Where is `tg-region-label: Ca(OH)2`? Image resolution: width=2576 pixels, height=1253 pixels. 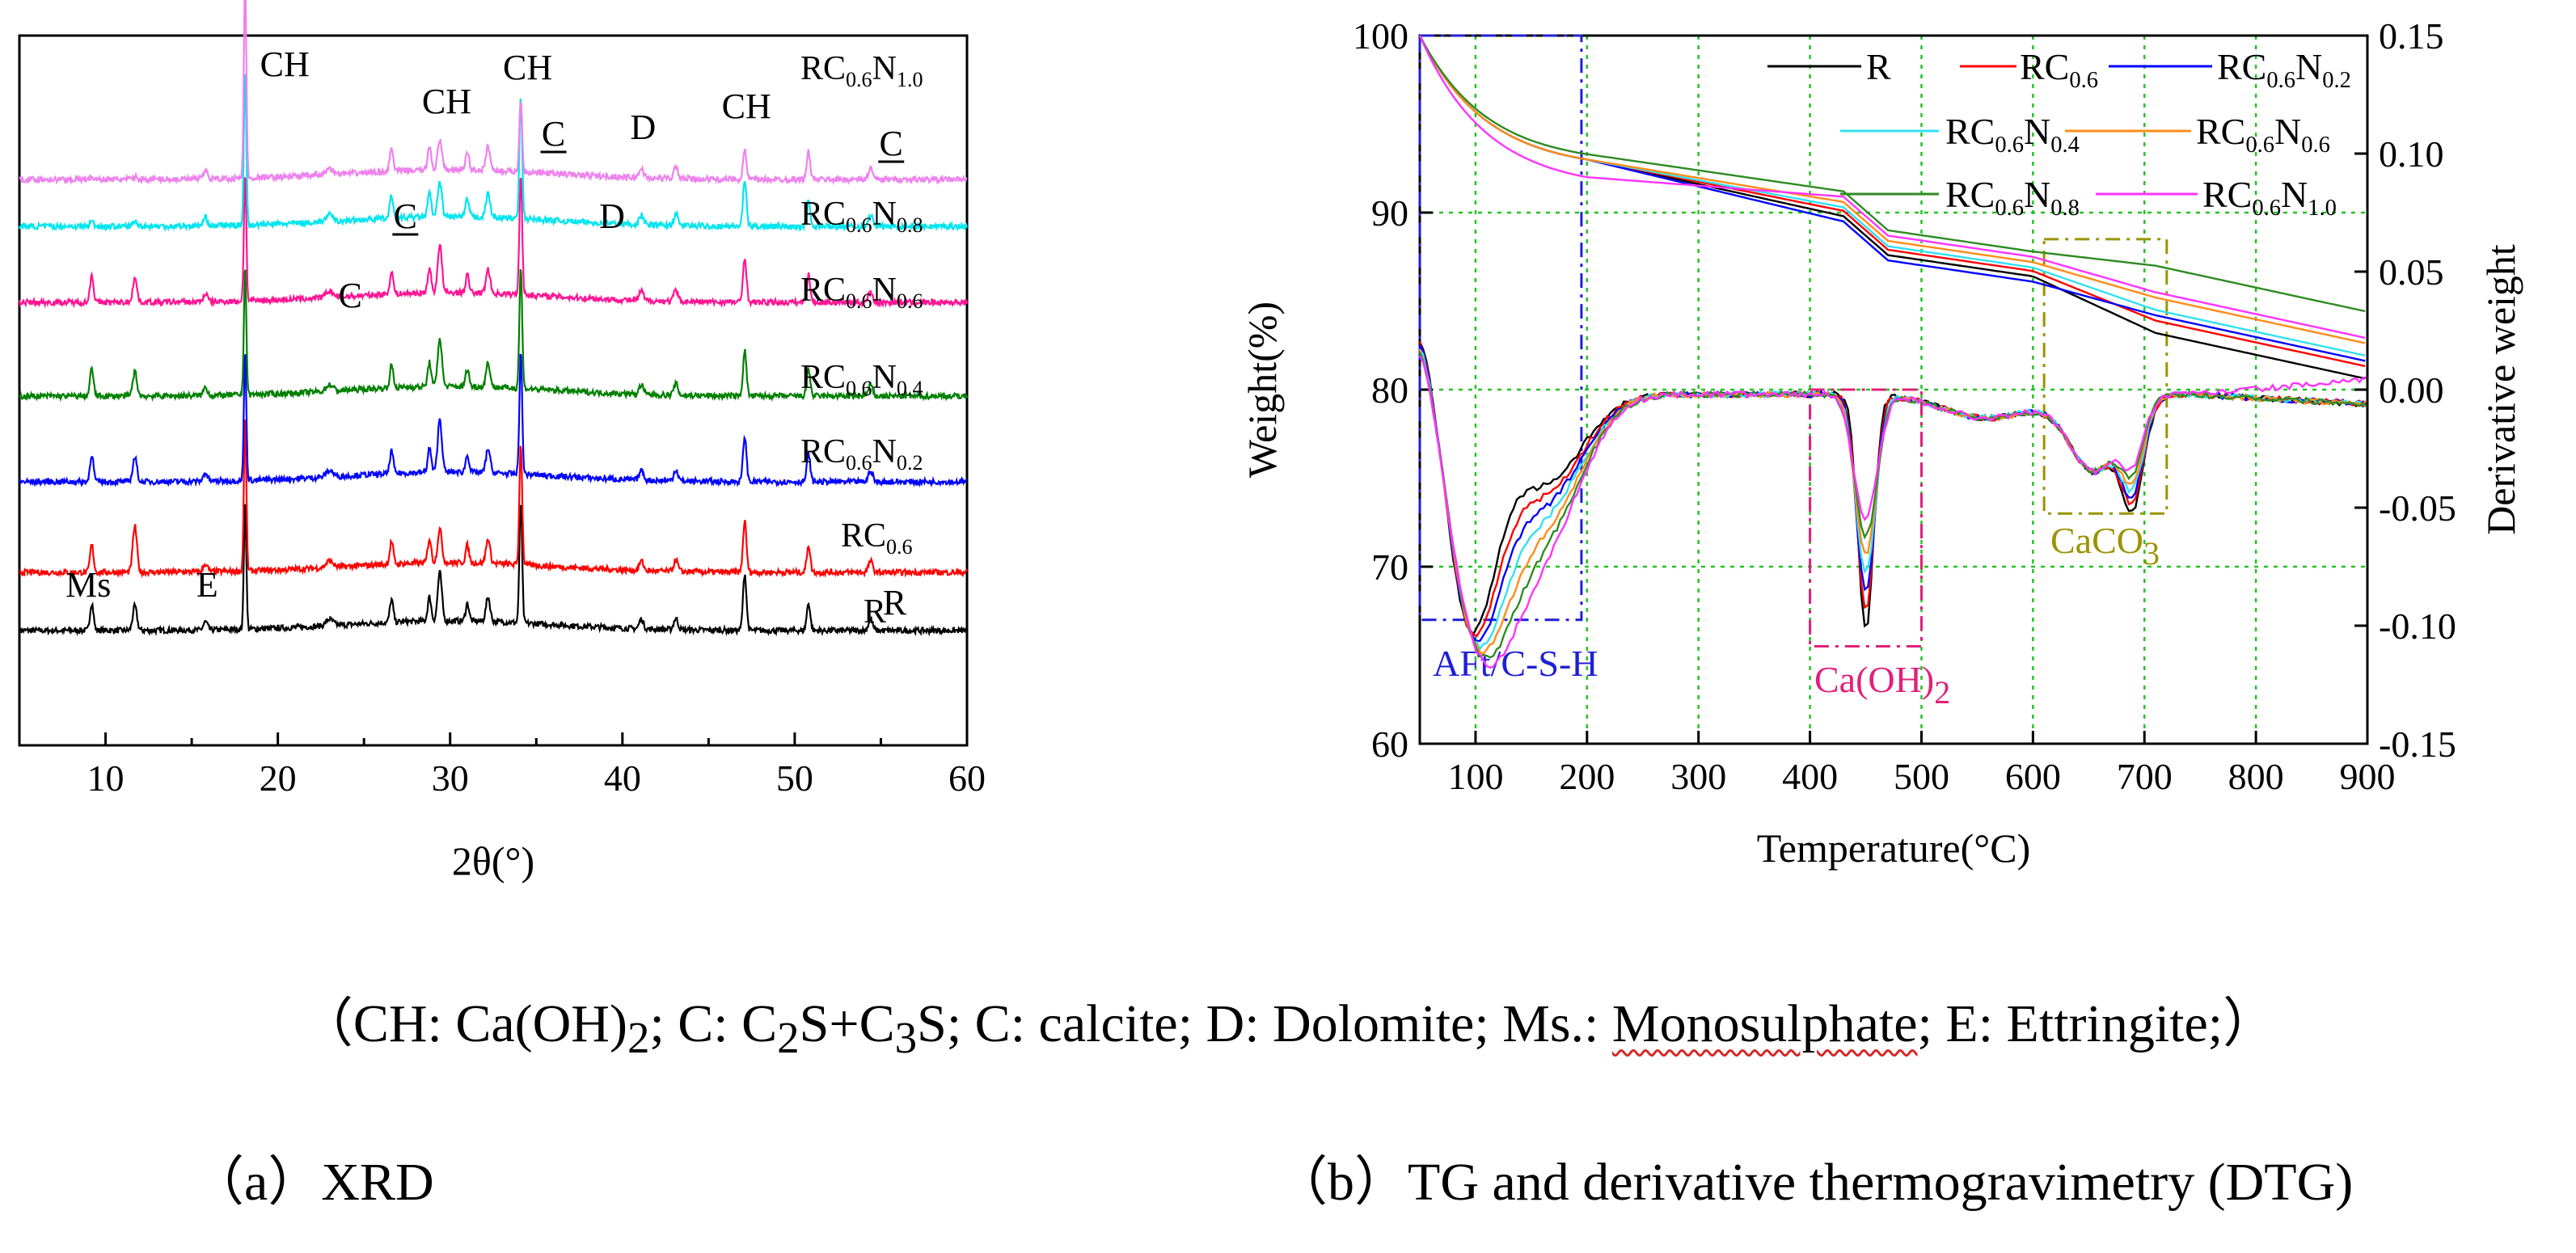 tg-region-label: Ca(OH)2 is located at coordinates (1882, 685).